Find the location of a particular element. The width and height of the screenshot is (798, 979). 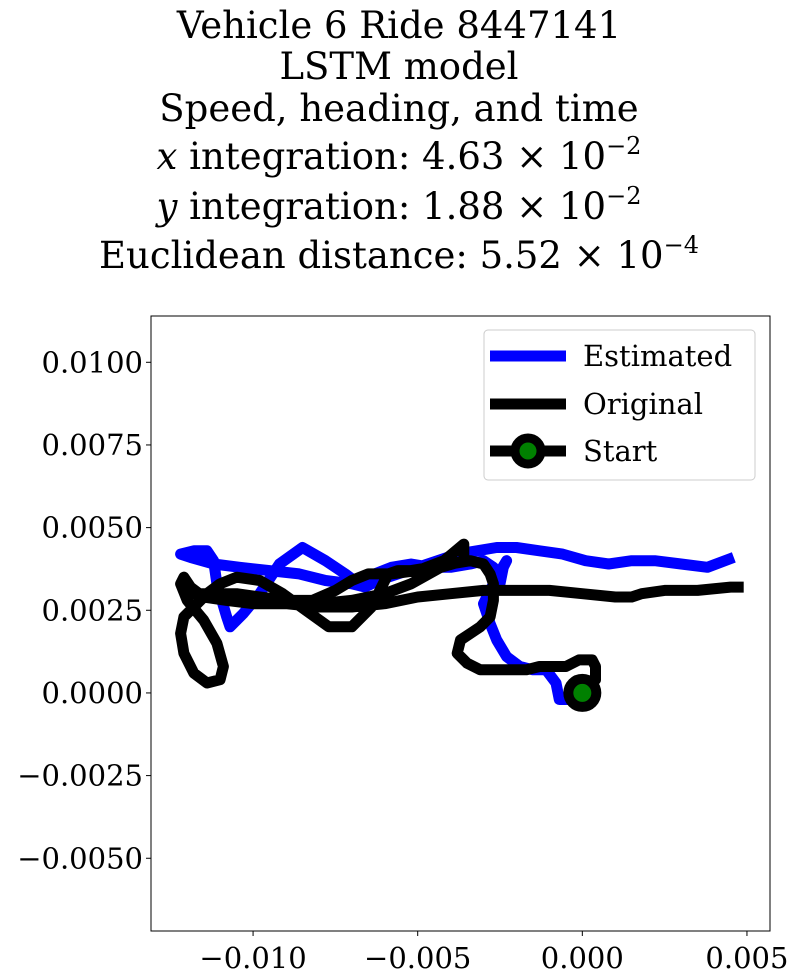

y-tick-label: 0.0075 is located at coordinates (92, 445).